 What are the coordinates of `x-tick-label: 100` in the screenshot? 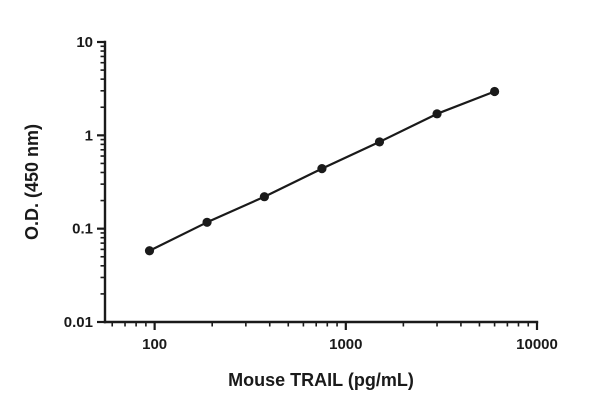 It's located at (154, 344).